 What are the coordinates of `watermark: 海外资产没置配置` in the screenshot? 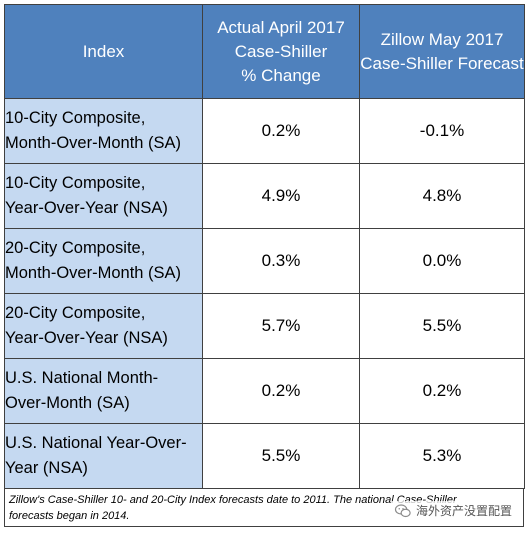 It's located at (452, 511).